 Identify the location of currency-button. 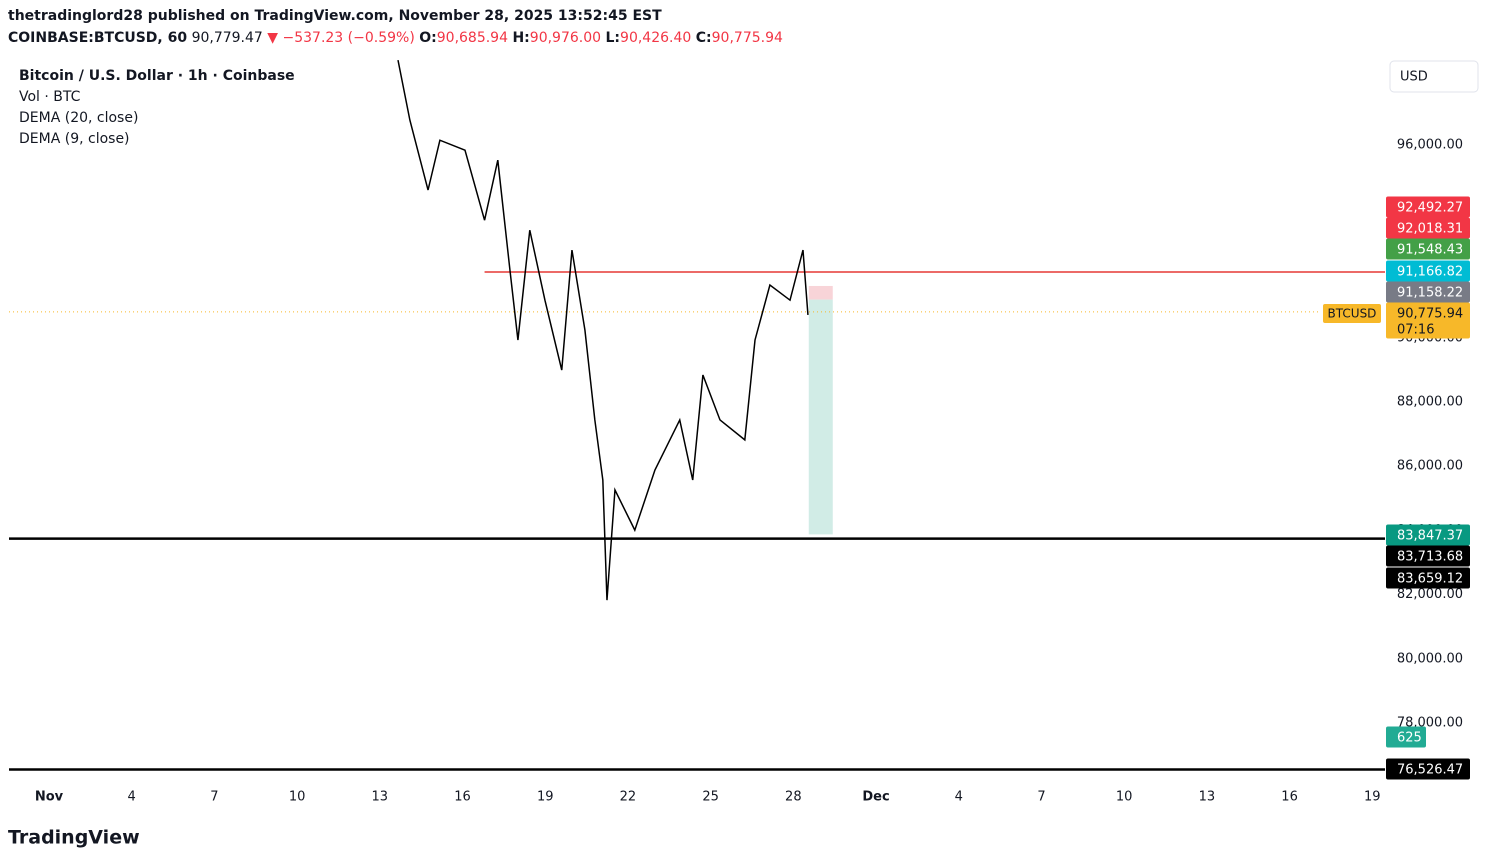
(1434, 76).